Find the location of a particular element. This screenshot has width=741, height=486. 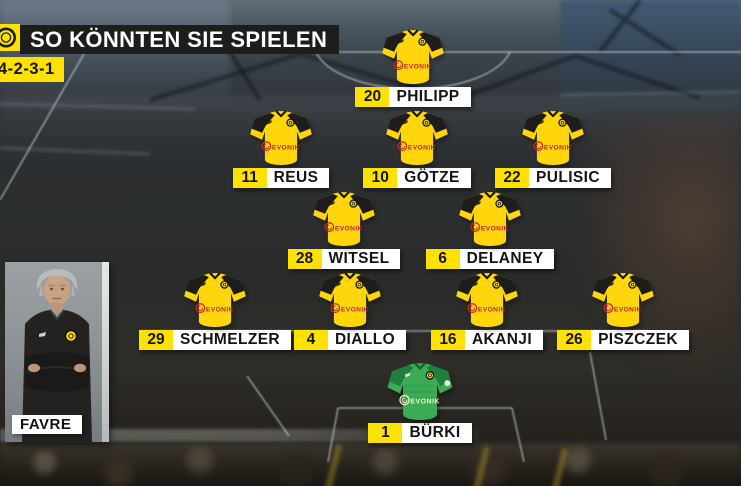

player-label: 11 REUS is located at coordinates (281, 178).